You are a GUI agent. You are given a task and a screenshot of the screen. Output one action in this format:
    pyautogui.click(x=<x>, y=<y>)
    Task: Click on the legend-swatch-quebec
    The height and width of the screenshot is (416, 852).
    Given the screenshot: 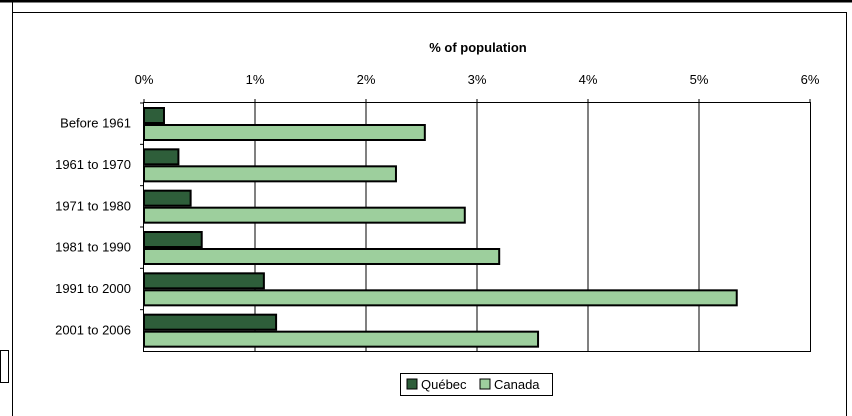 What is the action you would take?
    pyautogui.click(x=412, y=384)
    